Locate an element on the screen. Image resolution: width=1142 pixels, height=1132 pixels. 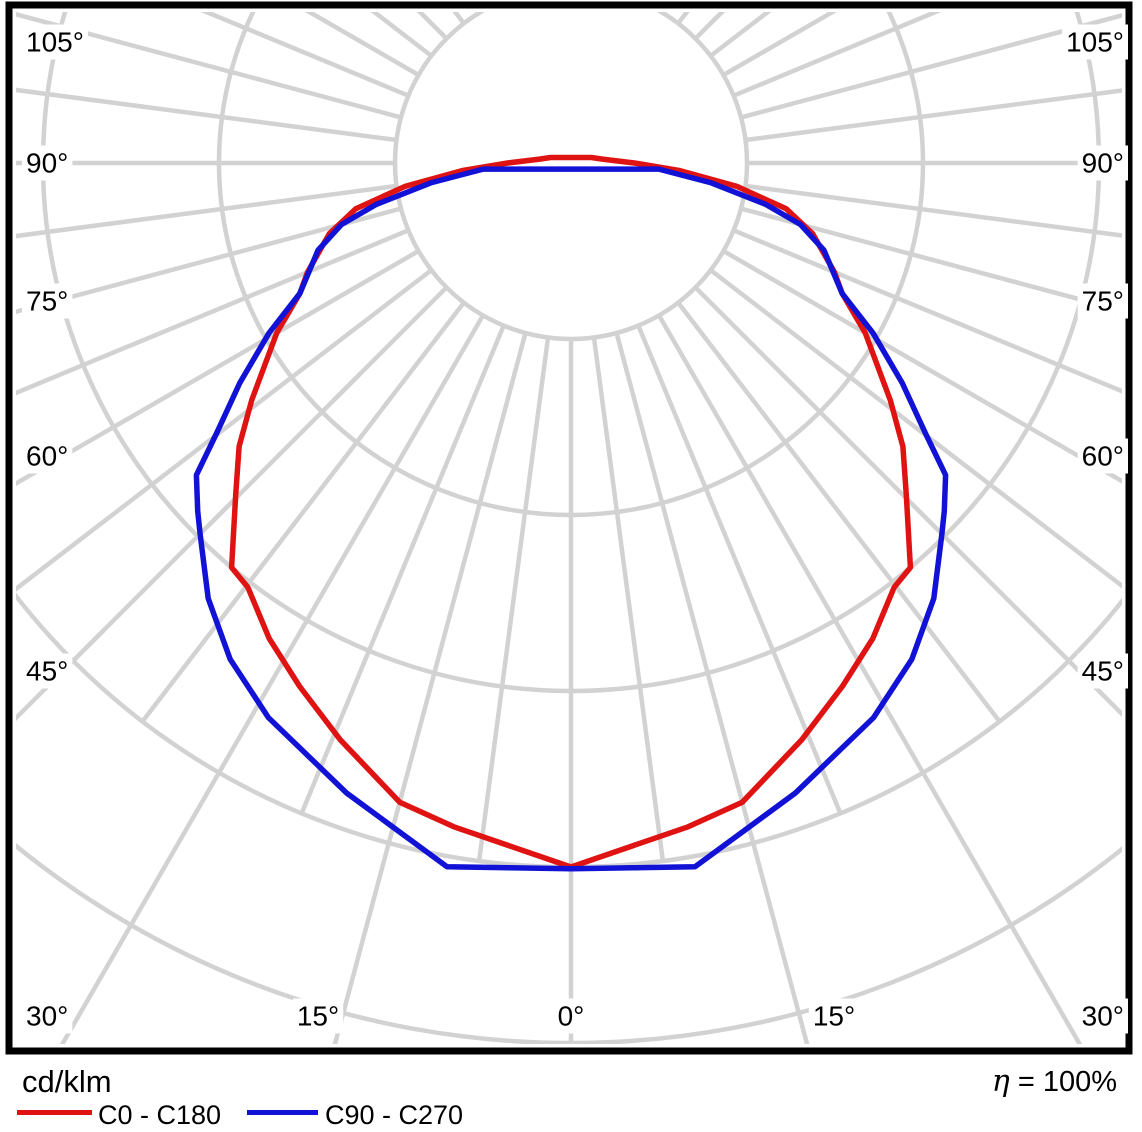
eta-value: = 100% is located at coordinates (1063, 1082).